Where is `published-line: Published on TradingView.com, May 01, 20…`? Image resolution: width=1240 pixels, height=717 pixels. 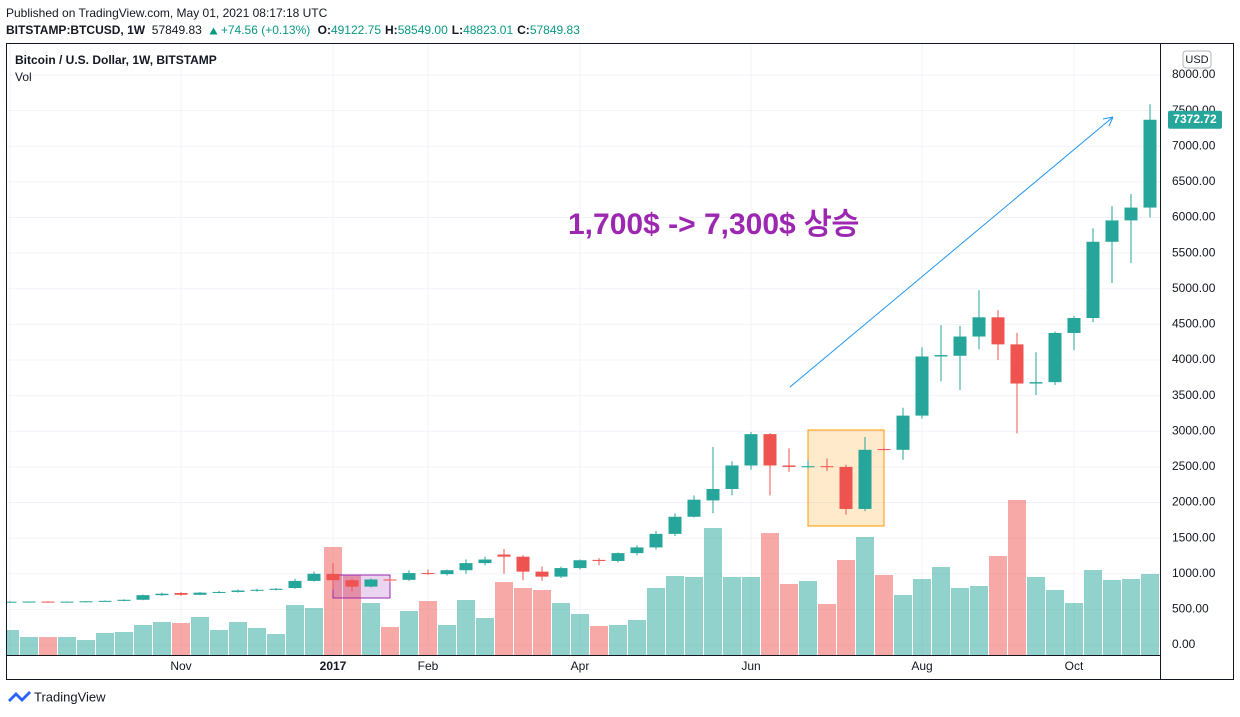 published-line: Published on TradingView.com, May 01, 20… is located at coordinates (167, 13).